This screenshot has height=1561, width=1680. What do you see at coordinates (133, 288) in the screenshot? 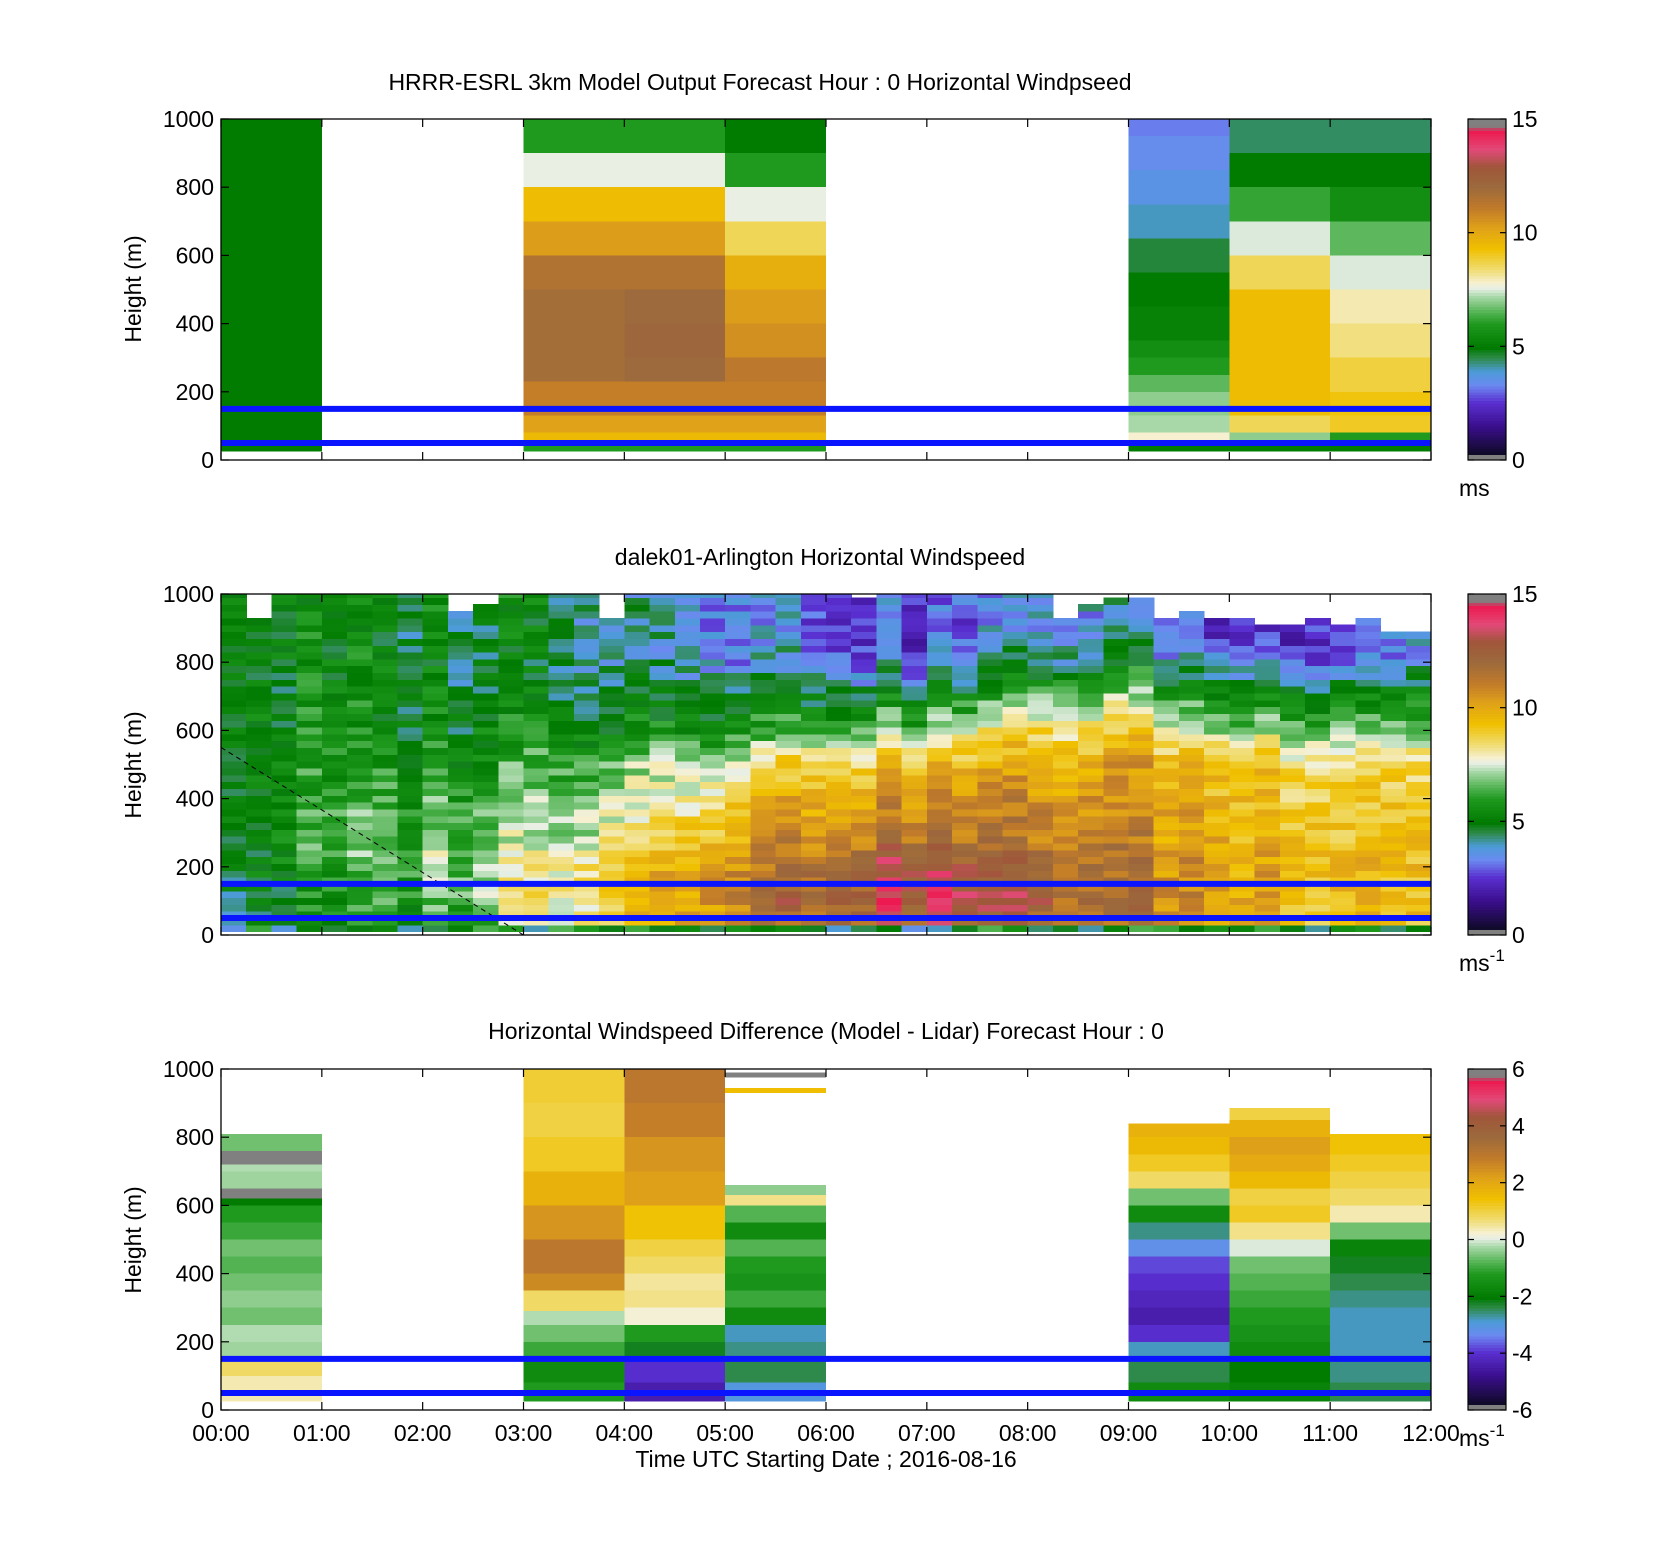
I see `panel-model-ylabel: Height (m)` at bounding box center [133, 288].